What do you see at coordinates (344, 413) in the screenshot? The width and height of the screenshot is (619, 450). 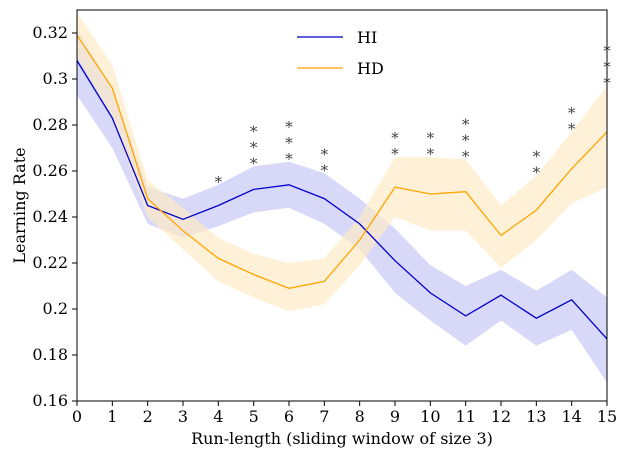 I see `x-axis-ticks: 0 1 2 3 4 5 6 7 8 9 10 11 12 13 14 15` at bounding box center [344, 413].